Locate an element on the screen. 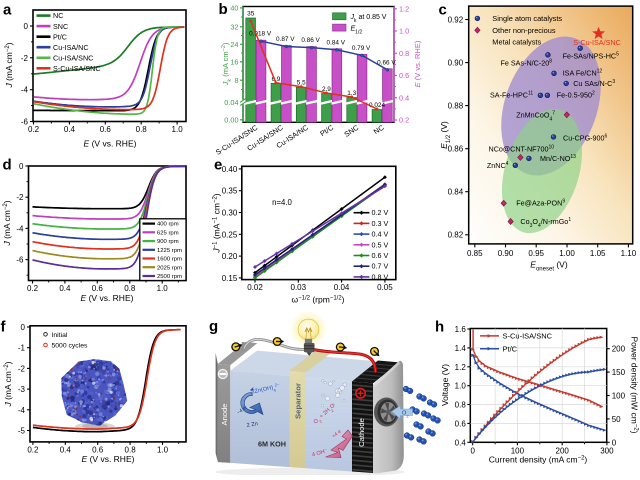 Image resolution: width=640 pixels, height=480 pixels. svg-text: 0.88 is located at coordinates (456, 105).